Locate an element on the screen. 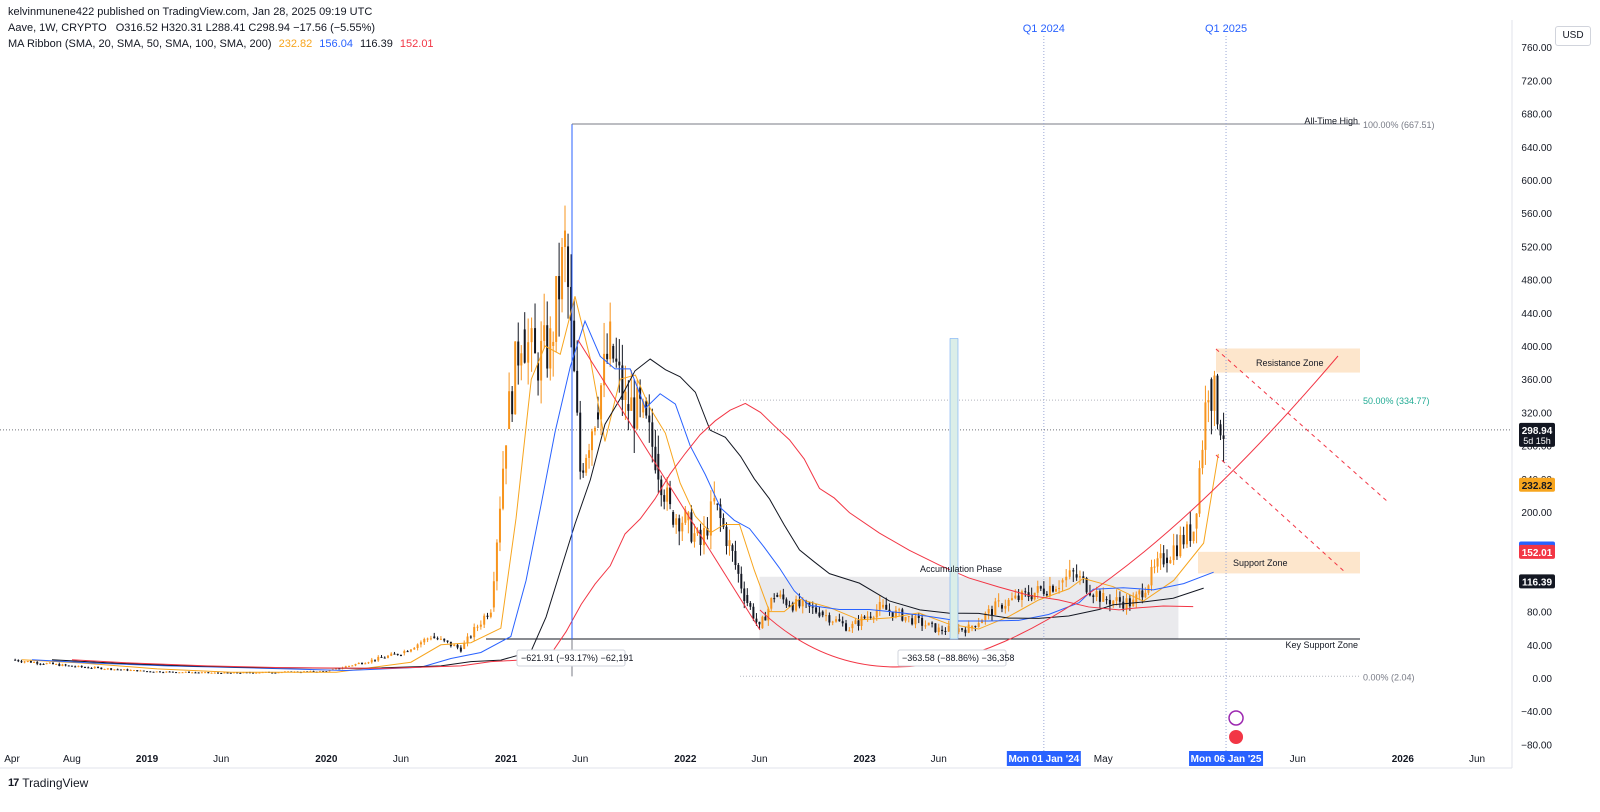  time-highlight-label: Mon 06 Jan '25 is located at coordinates (1226, 759).